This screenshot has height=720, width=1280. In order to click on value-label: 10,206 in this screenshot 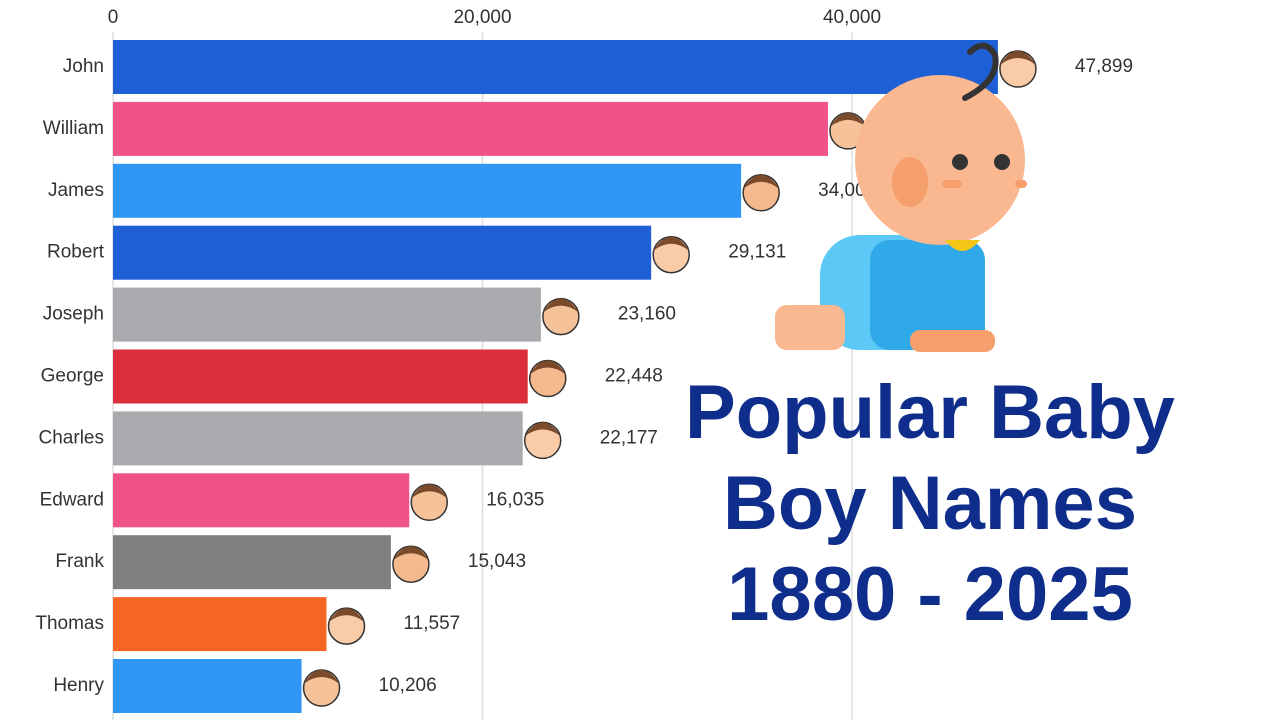, I will do `click(408, 685)`.